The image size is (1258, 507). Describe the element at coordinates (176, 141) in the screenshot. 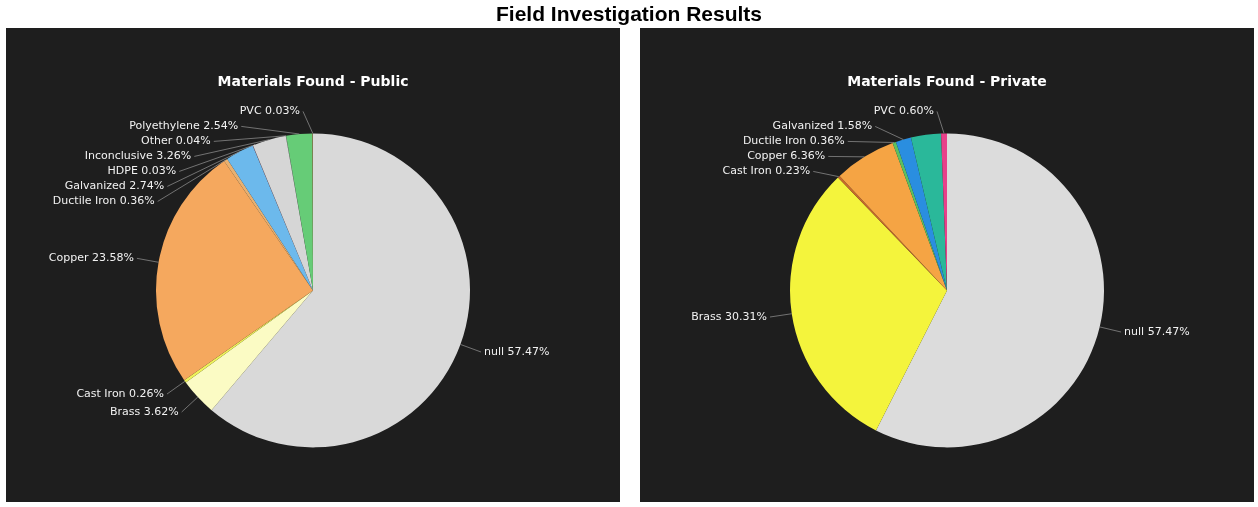

I see `slice-label: Other 0.04%` at that location.